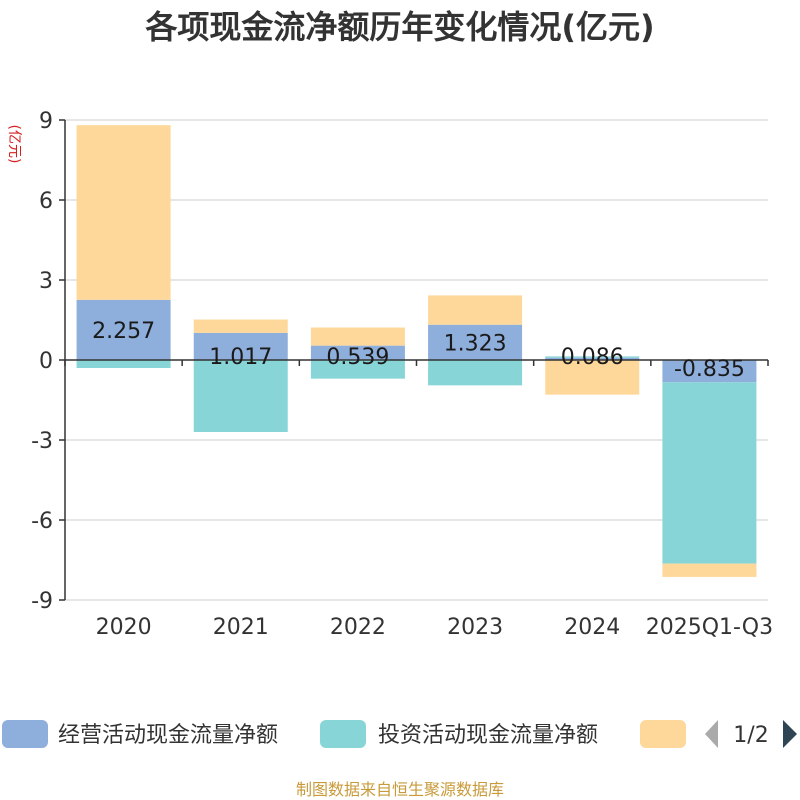 The image size is (800, 800). What do you see at coordinates (46, 281) in the screenshot?
I see `y-tick-label: 3` at bounding box center [46, 281].